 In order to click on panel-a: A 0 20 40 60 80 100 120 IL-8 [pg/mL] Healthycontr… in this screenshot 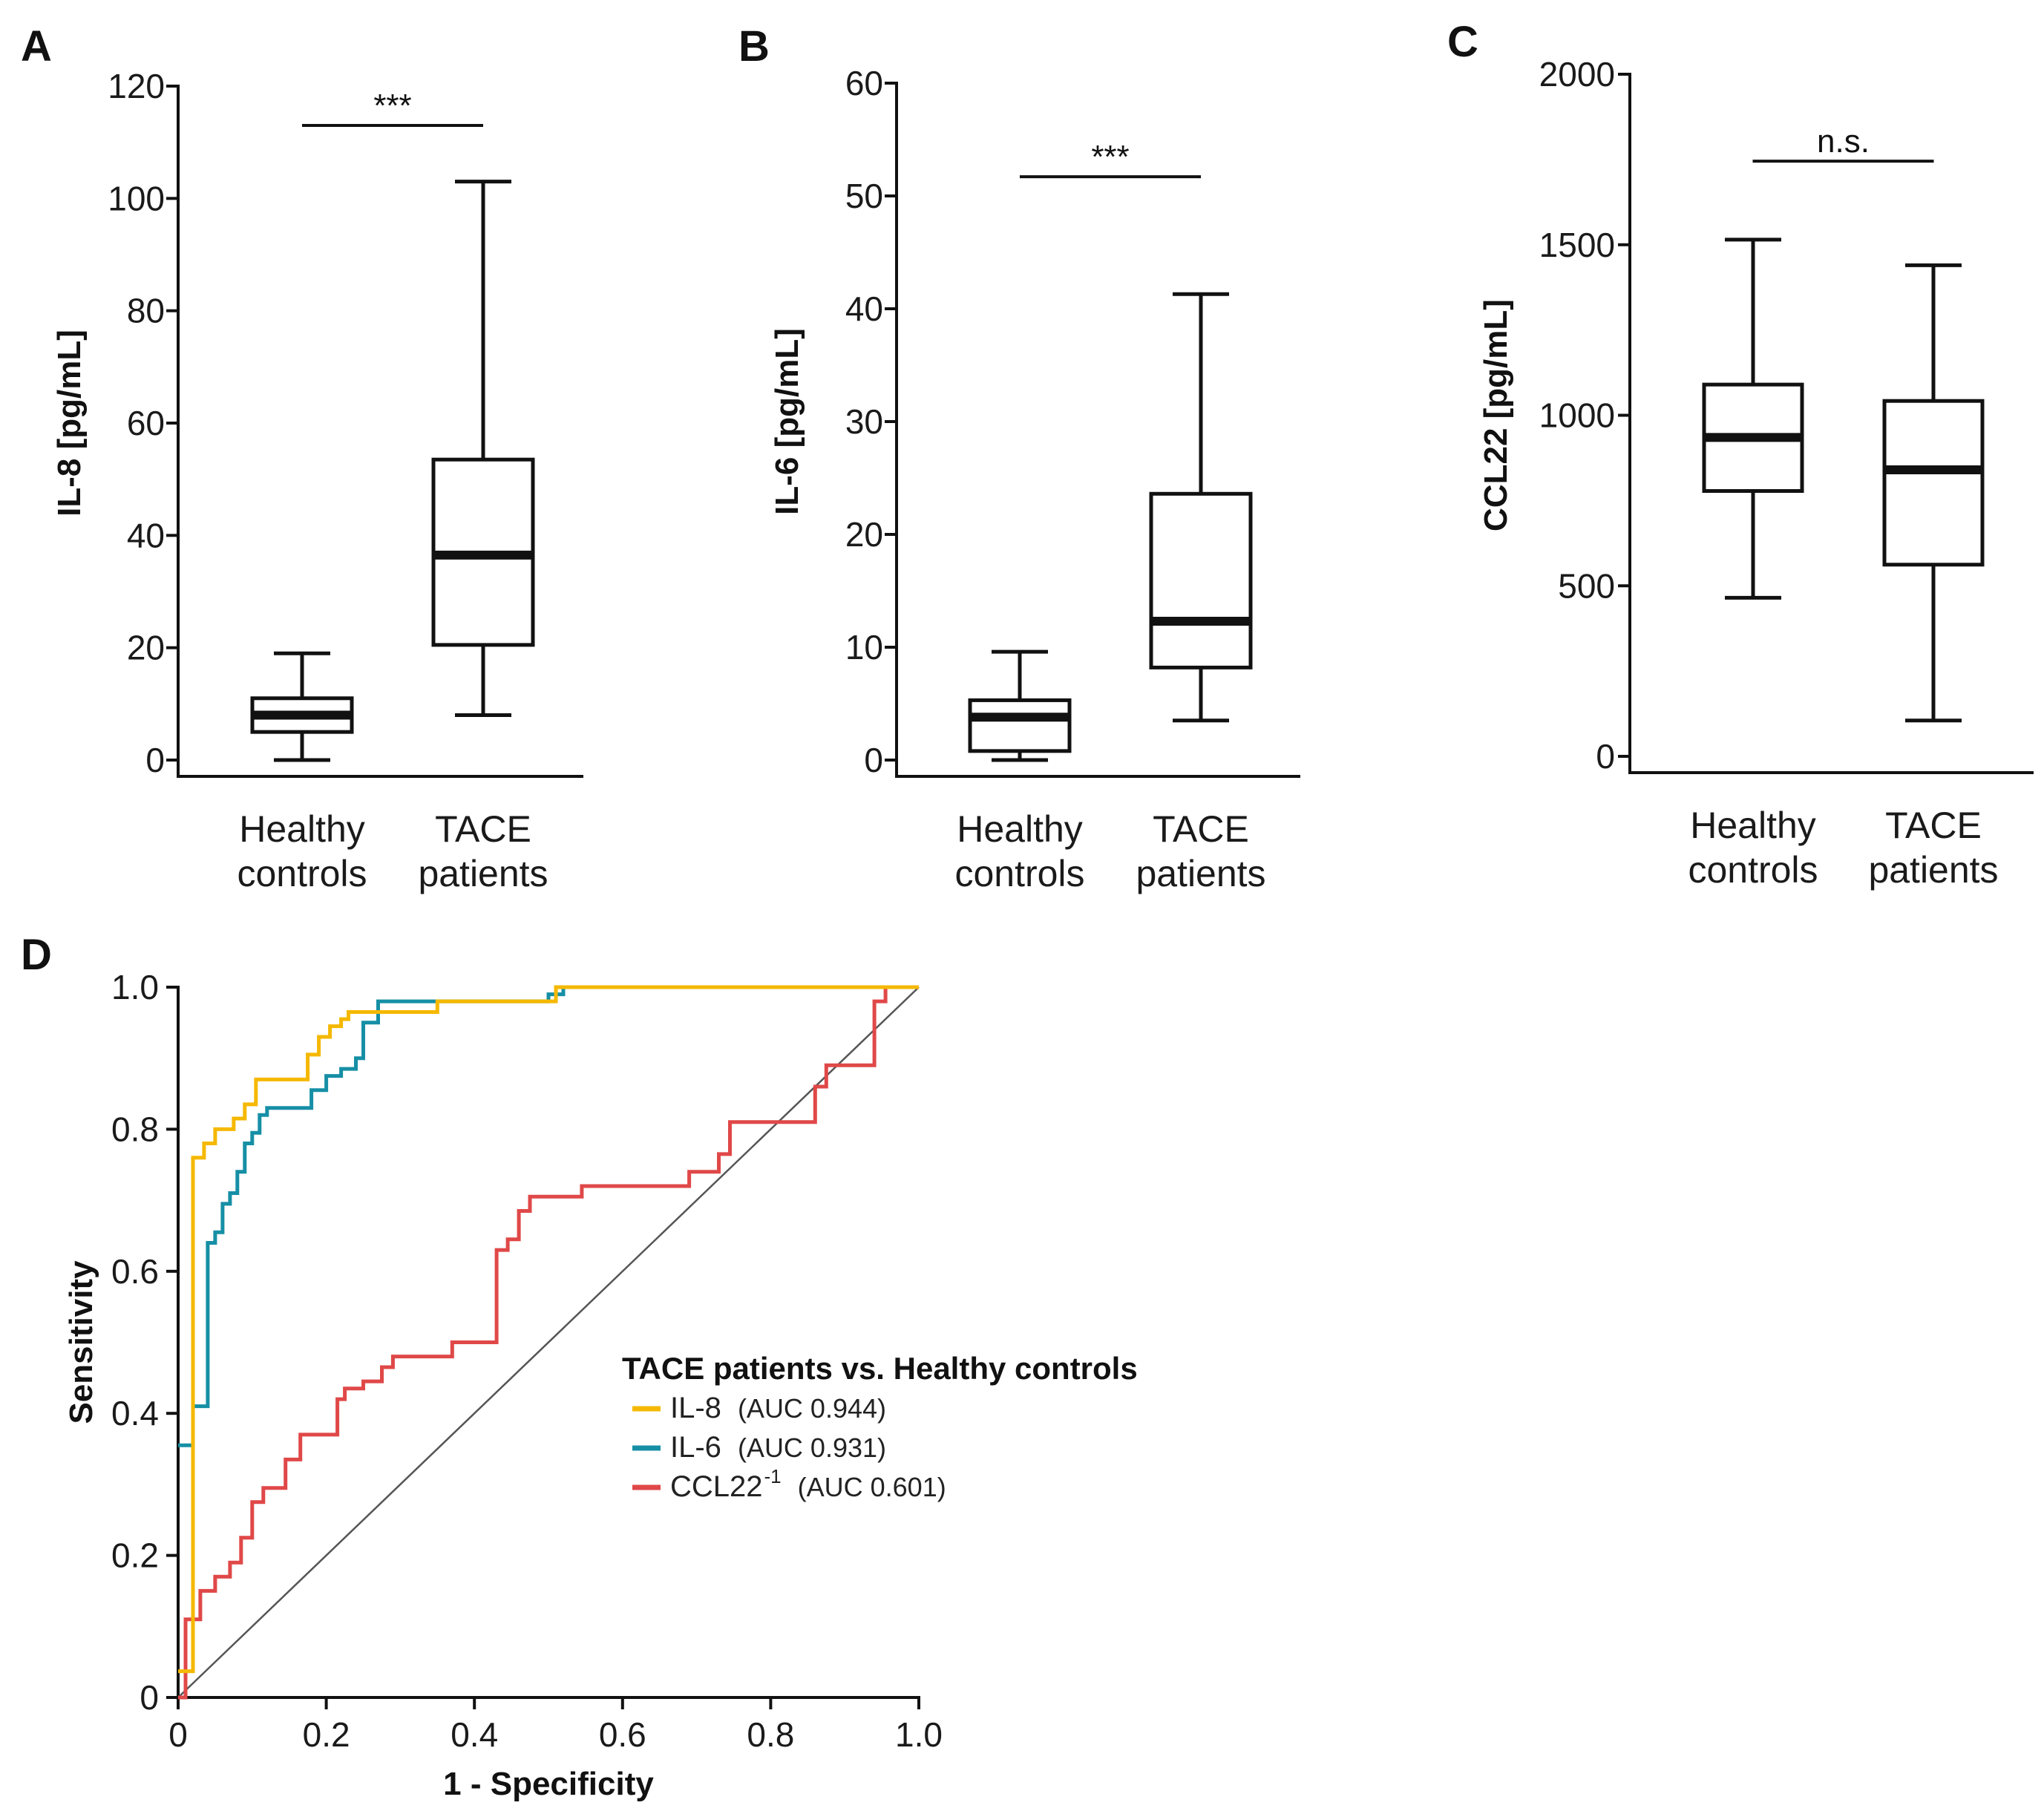, I will do `click(302, 458)`.